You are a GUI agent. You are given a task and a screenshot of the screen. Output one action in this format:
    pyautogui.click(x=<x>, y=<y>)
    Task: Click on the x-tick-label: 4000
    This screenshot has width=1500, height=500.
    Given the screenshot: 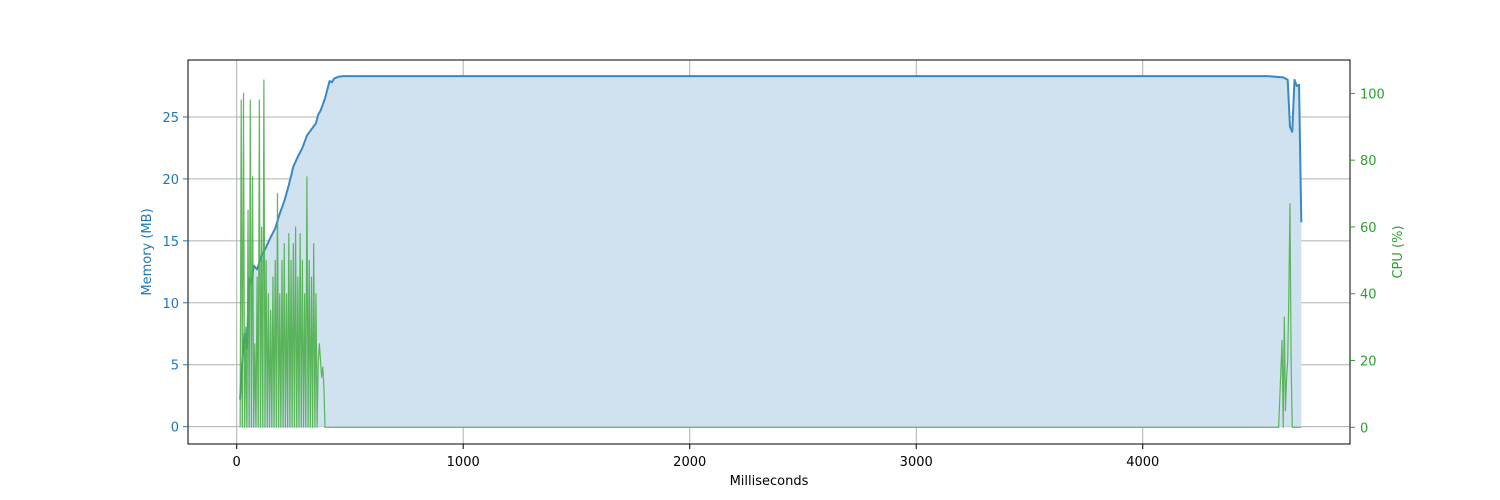 What is the action you would take?
    pyautogui.click(x=1142, y=462)
    